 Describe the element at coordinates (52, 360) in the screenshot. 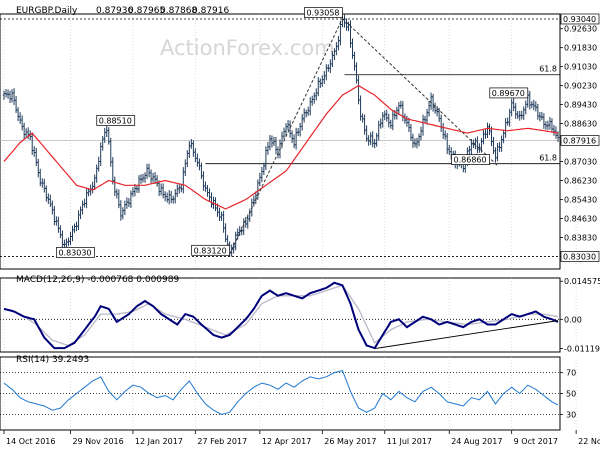

I see `rsi-title: RSI(14) 39.2493` at that location.